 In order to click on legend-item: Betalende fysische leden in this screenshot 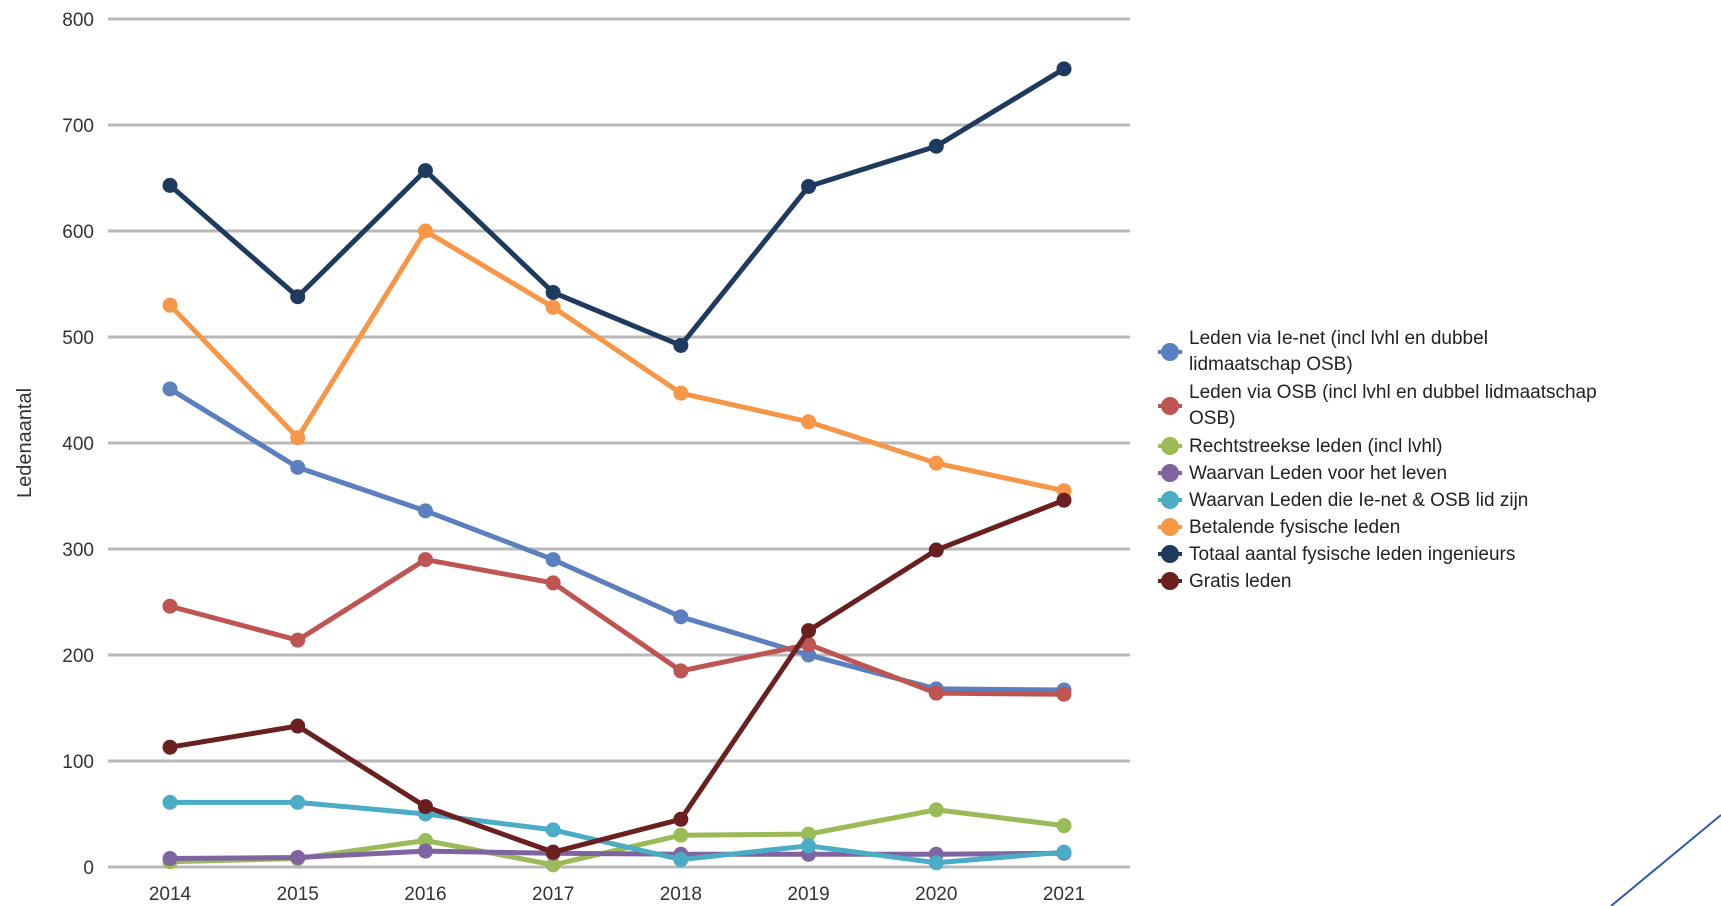, I will do `click(1279, 527)`.